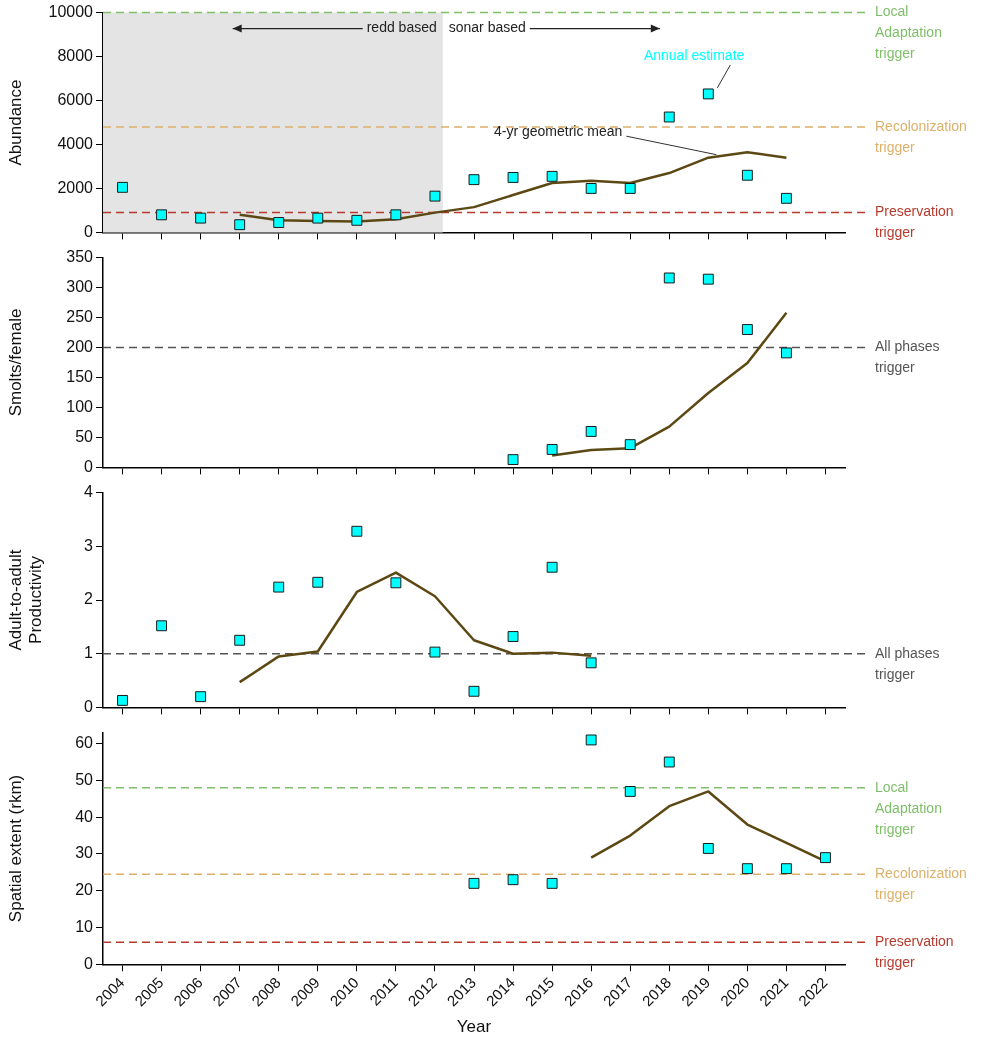 The height and width of the screenshot is (1046, 987). Describe the element at coordinates (84, 926) in the screenshot. I see `y-tick-label: 10` at that location.